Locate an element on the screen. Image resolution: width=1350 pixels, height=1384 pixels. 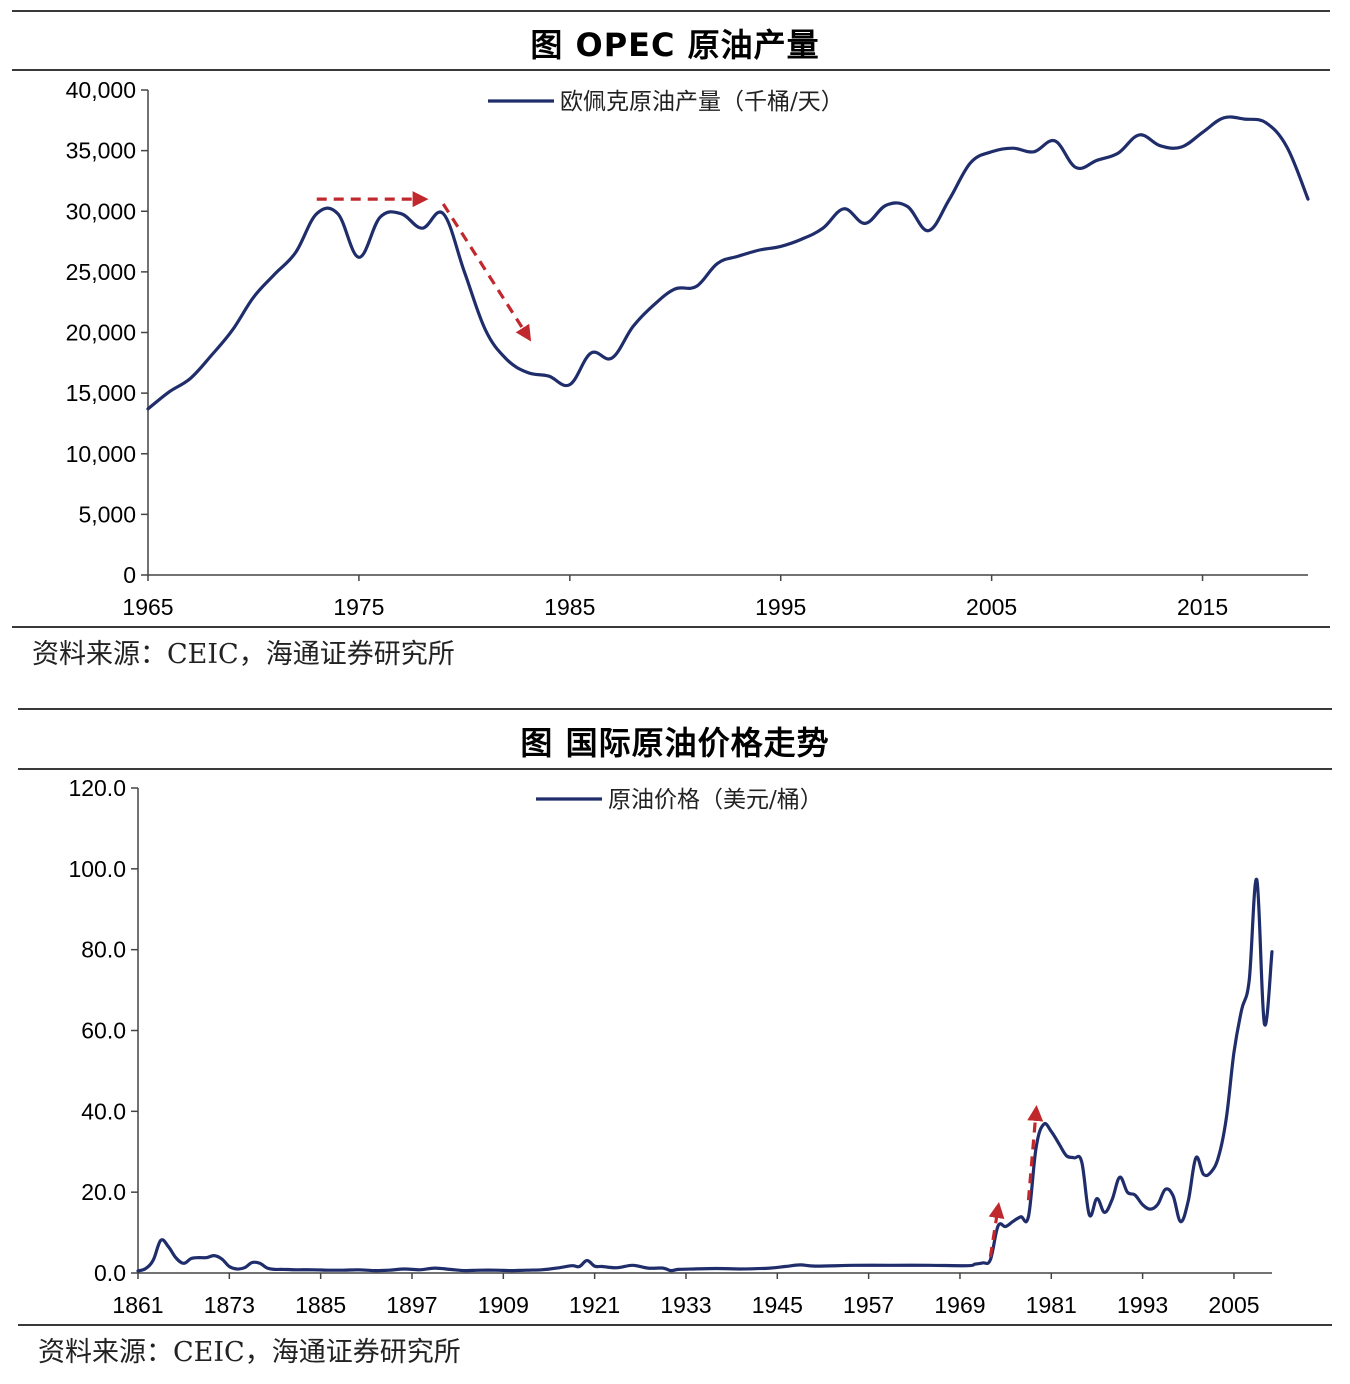
x-tick-label: 1981 is located at coordinates (1051, 1305).